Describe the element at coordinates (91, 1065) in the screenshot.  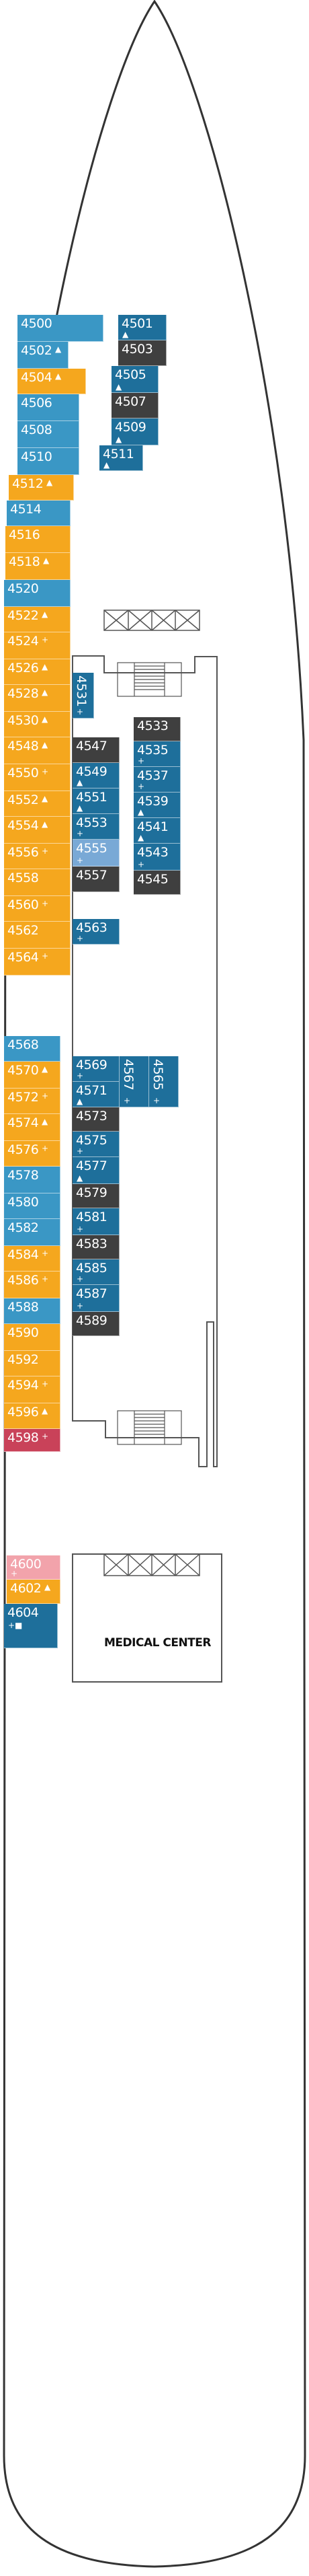
I see `cabin-number: 4569` at that location.